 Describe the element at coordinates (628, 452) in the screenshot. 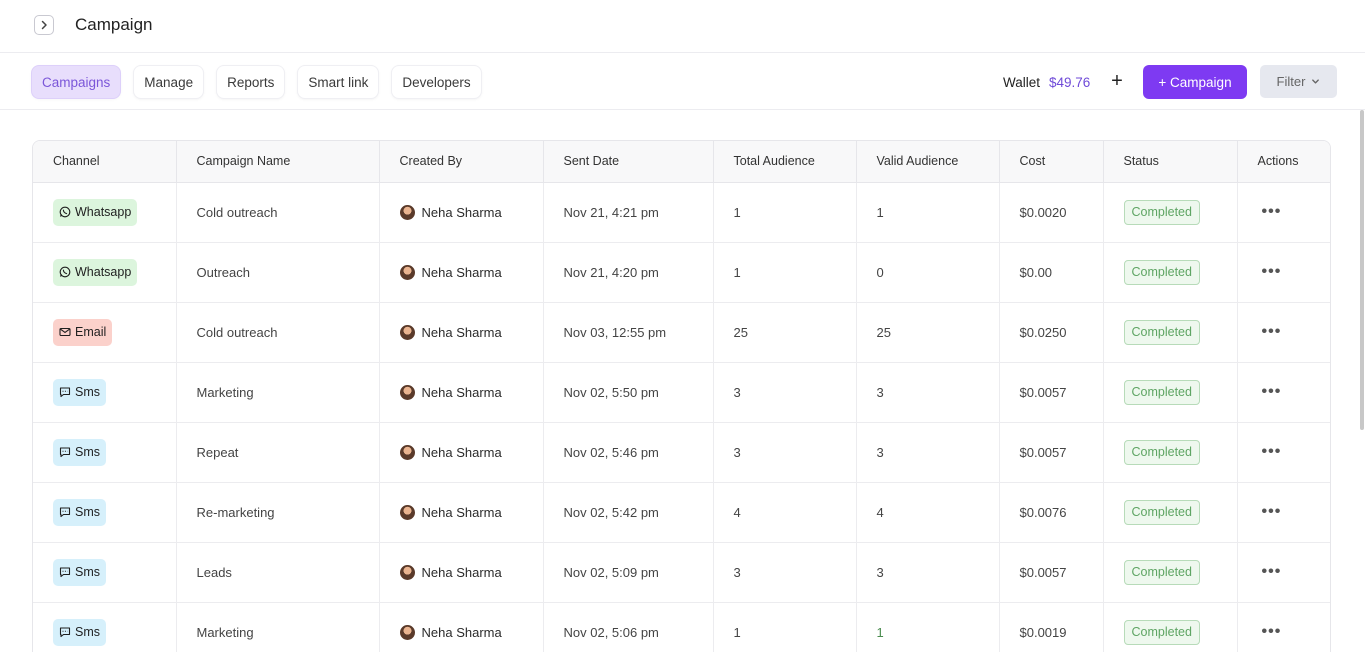

I see `sent-date: Nov 02, 5:46 pm` at that location.